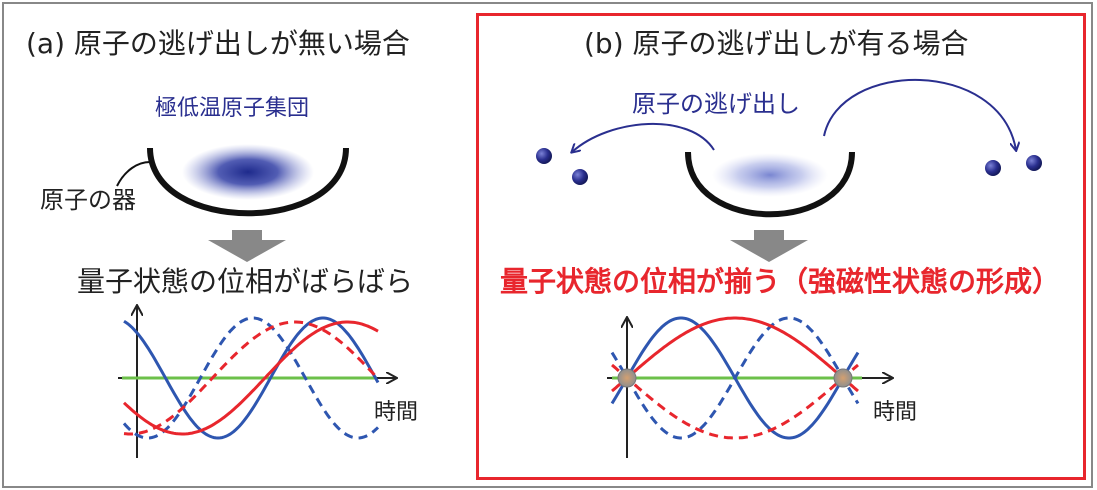 The width and height of the screenshot is (1097, 490). Describe the element at coordinates (627, 378) in the screenshot. I see `phase-node-left` at that location.